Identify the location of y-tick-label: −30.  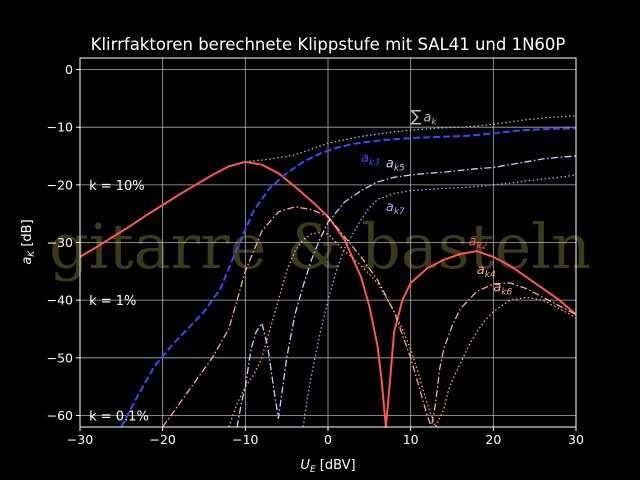
(60, 242).